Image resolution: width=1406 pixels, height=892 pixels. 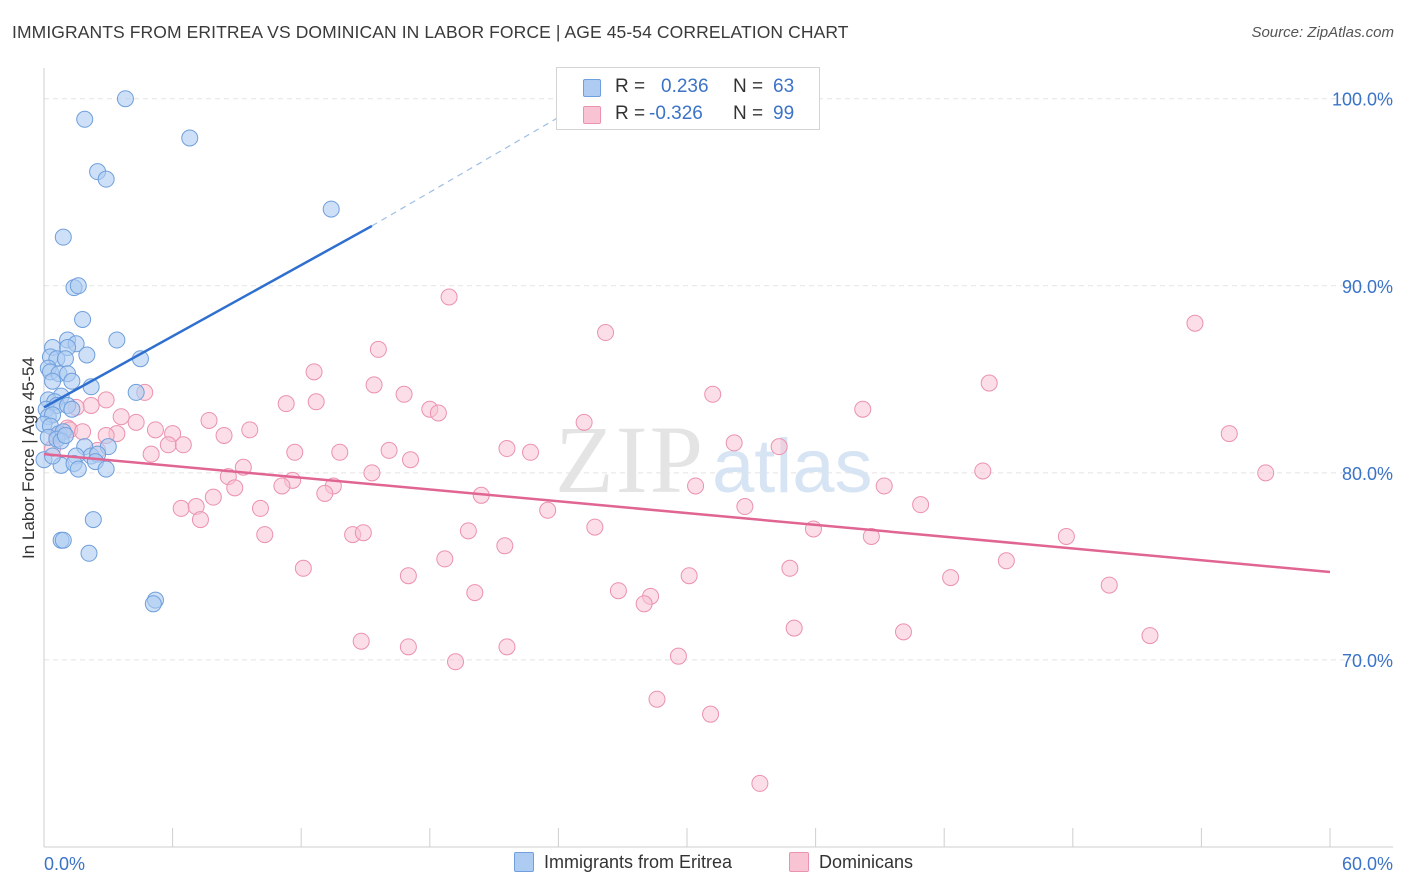 What do you see at coordinates (481, 162) in the screenshot?
I see `eritrea-trend-extension` at bounding box center [481, 162].